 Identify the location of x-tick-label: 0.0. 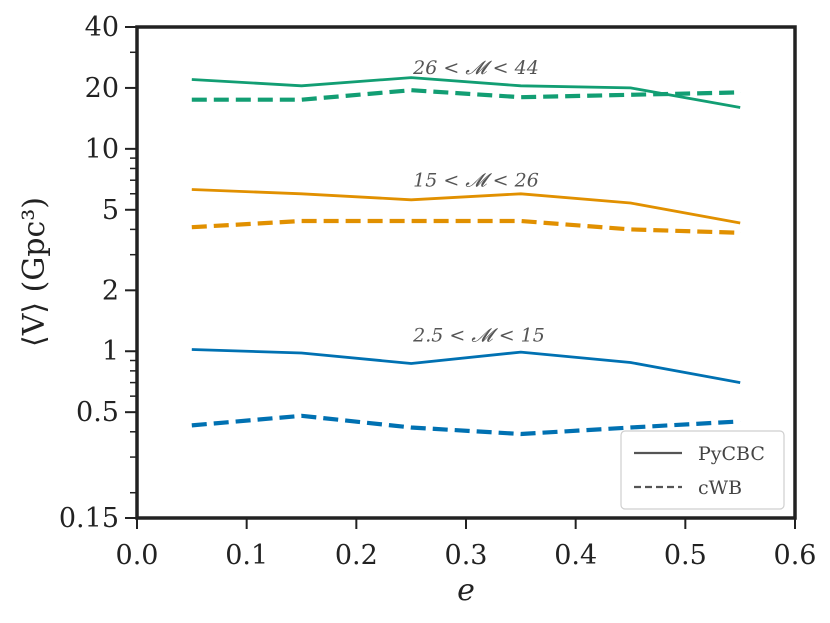
(137, 555).